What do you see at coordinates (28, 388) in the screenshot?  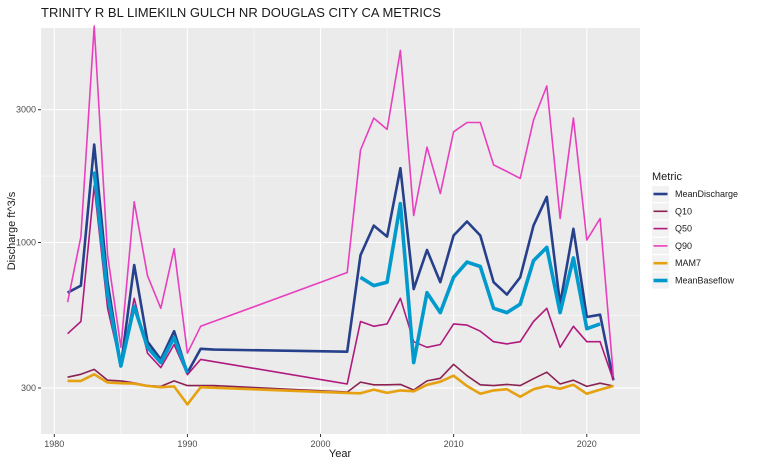 I see `y-tick-label: 300` at bounding box center [28, 388].